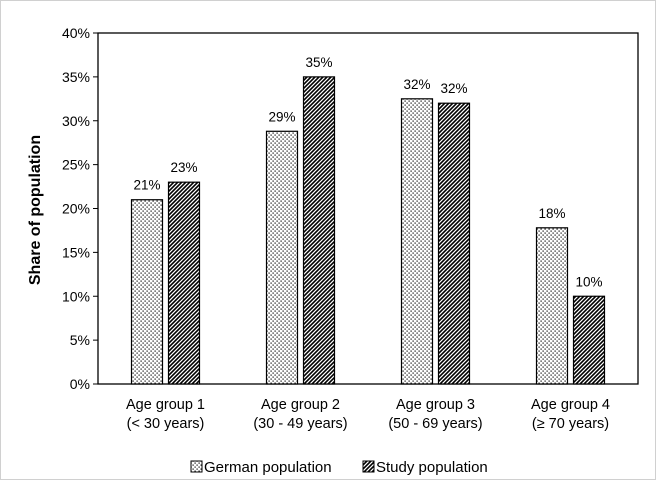  What do you see at coordinates (76, 165) in the screenshot?
I see `y-tick-label: 25%` at bounding box center [76, 165].